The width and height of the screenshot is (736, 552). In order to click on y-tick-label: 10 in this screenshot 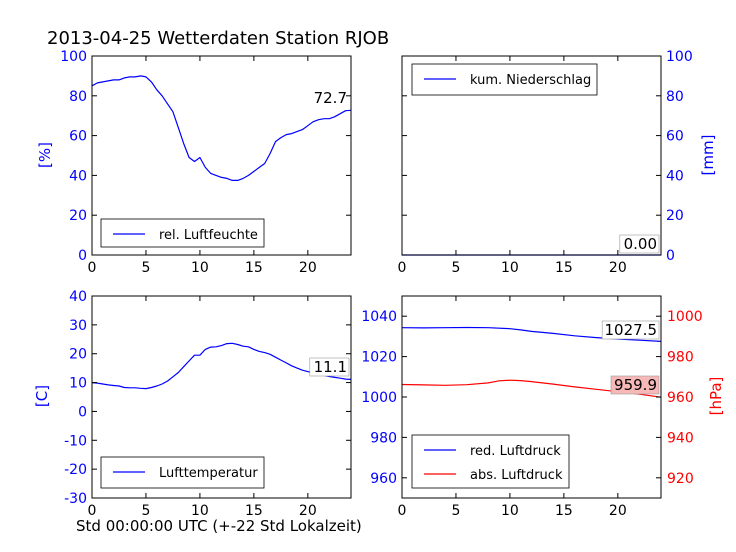, I will do `click(78, 384)`.